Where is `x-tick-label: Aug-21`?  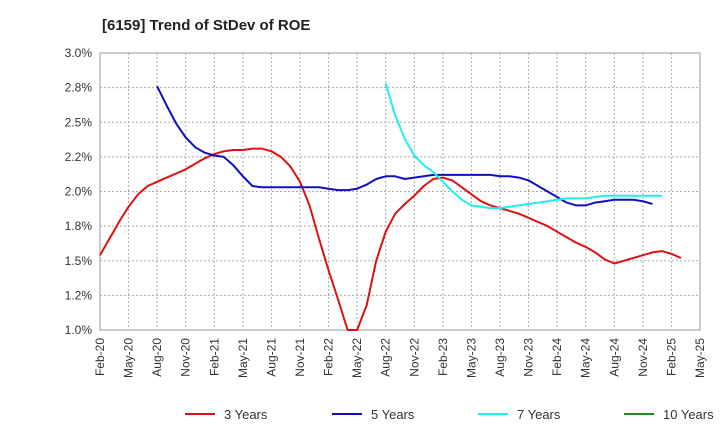 x-tick-label: Aug-21 is located at coordinates (271, 357).